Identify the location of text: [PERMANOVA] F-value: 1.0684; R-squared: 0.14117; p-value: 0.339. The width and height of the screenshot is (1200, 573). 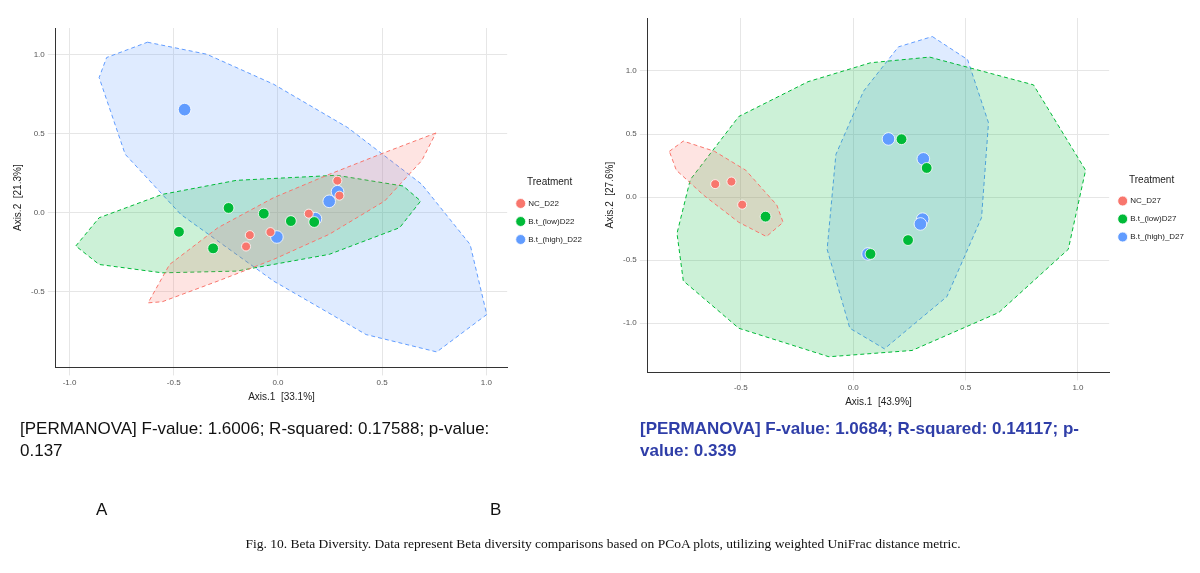
(860, 440).